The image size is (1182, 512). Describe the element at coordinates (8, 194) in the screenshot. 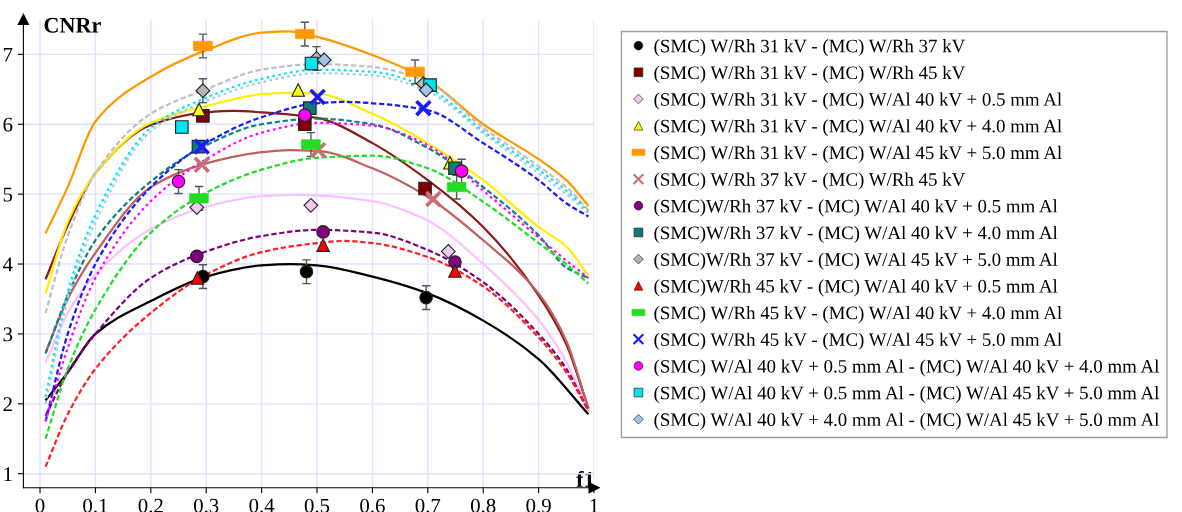

I see `y-tick-label: 5` at that location.